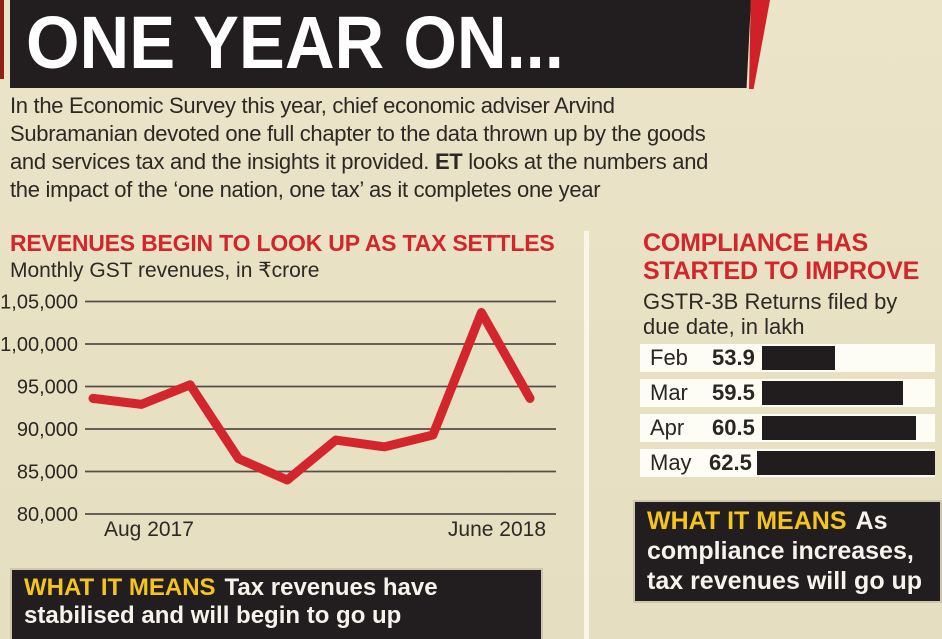 The image size is (942, 639). I want to click on compliance-row: Mar 59.5, so click(787, 393).